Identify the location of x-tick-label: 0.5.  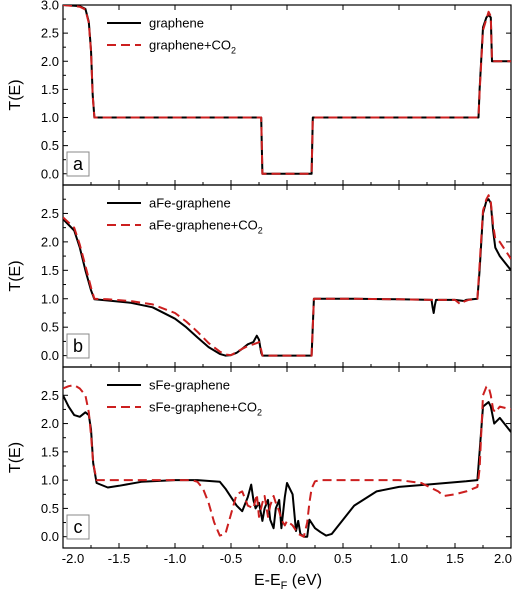
(343, 558).